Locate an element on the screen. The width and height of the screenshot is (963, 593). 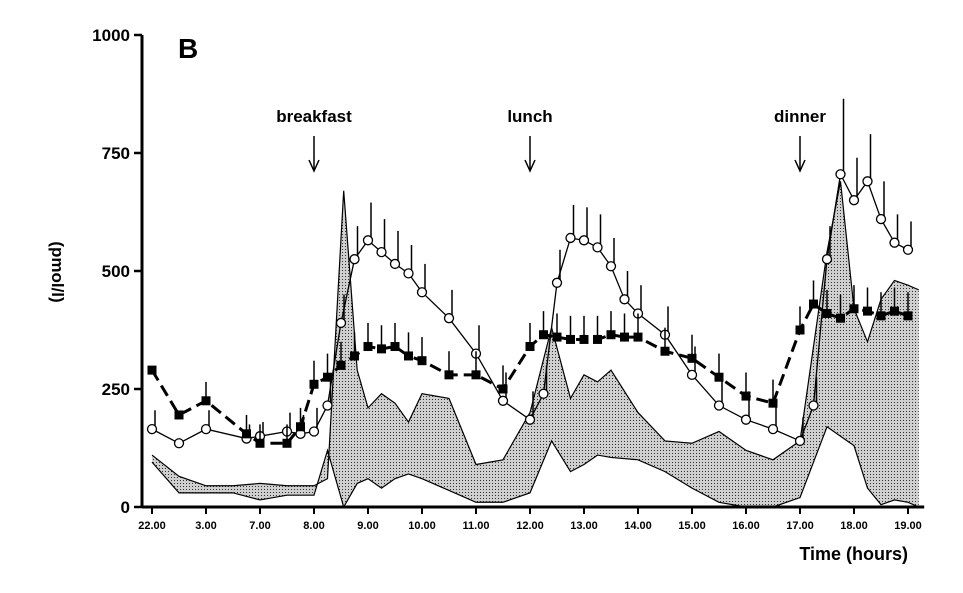
x-tick-label: 3.00 is located at coordinates (205, 526).